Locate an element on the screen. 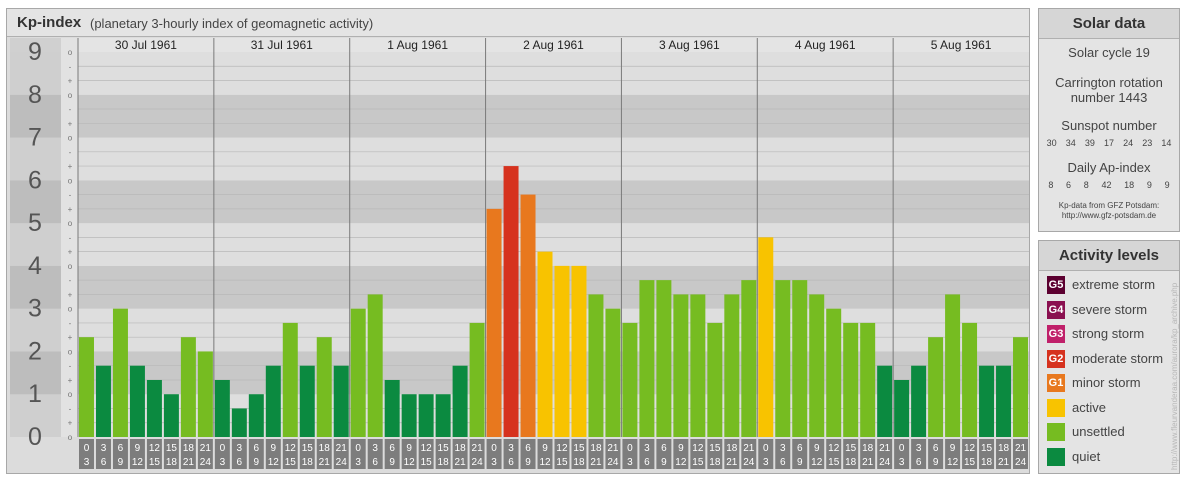 The width and height of the screenshot is (1184, 480). y-tick-label: 1 is located at coordinates (35, 394).